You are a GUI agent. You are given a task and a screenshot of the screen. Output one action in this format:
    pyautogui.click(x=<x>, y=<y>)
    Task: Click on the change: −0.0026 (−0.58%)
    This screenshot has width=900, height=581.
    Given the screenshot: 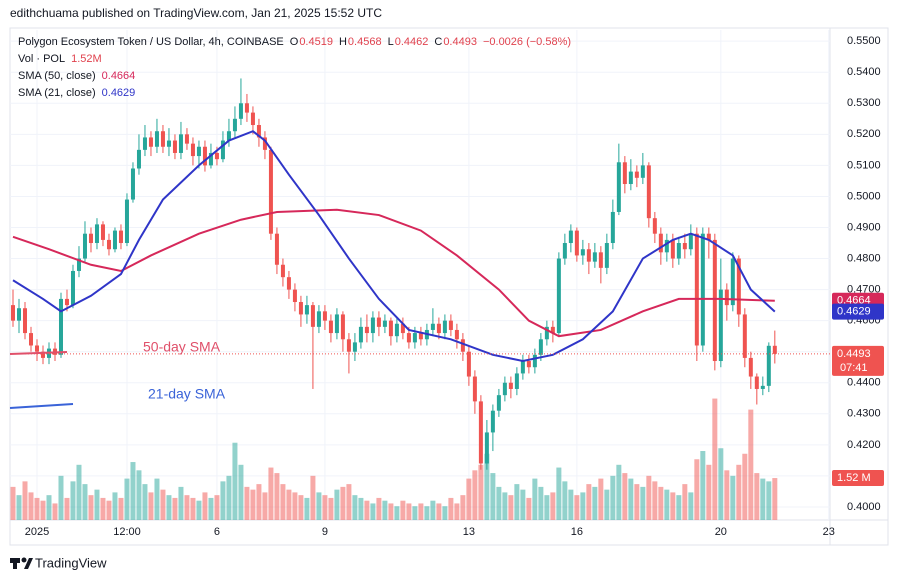 What is the action you would take?
    pyautogui.click(x=527, y=42)
    